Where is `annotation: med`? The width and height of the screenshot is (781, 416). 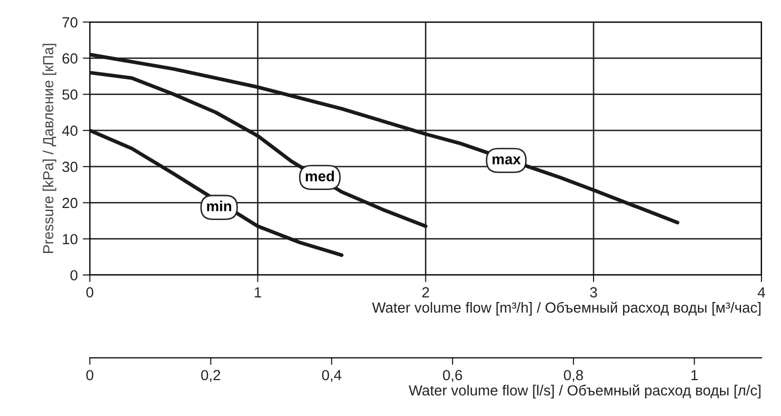 annotation: med is located at coordinates (320, 176).